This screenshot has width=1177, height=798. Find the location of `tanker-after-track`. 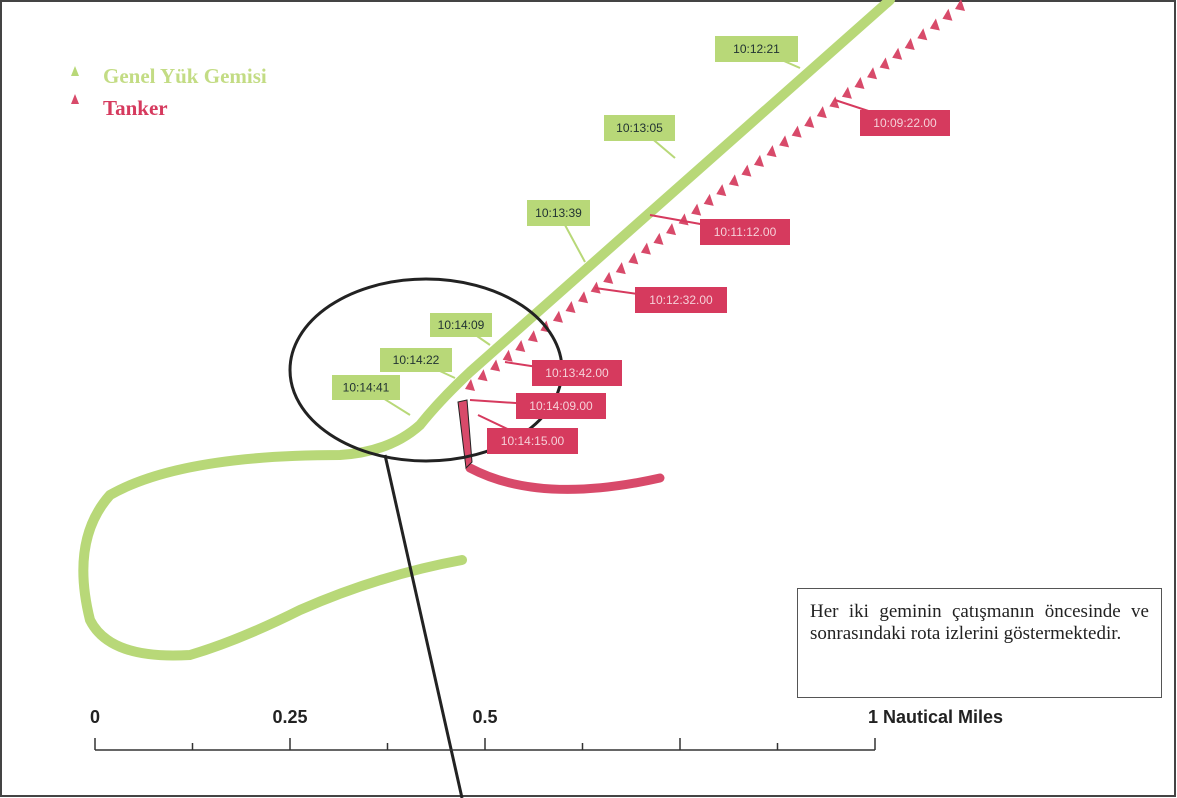

tanker-after-track is located at coordinates (565, 478).